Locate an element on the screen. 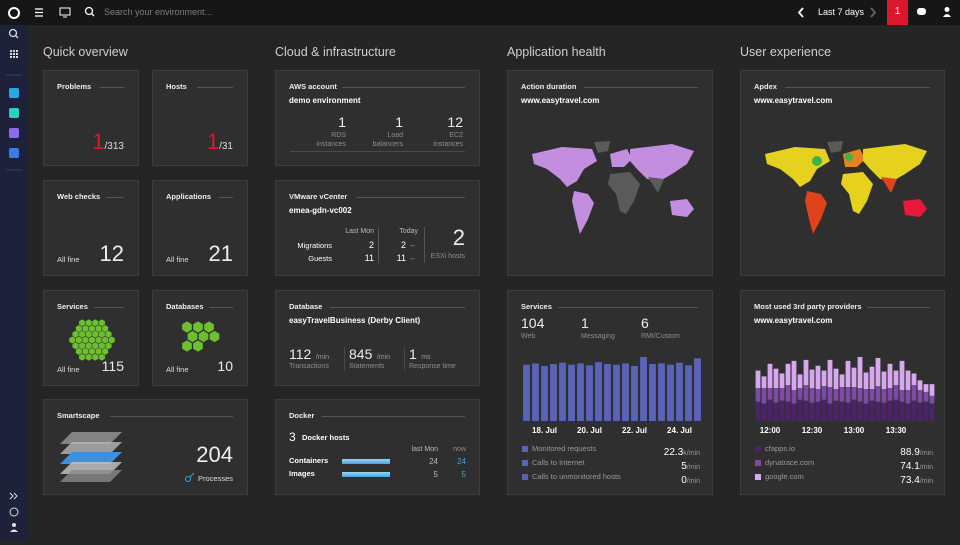 The width and height of the screenshot is (960, 545). tile-subtitle: demo environment is located at coordinates (325, 100).